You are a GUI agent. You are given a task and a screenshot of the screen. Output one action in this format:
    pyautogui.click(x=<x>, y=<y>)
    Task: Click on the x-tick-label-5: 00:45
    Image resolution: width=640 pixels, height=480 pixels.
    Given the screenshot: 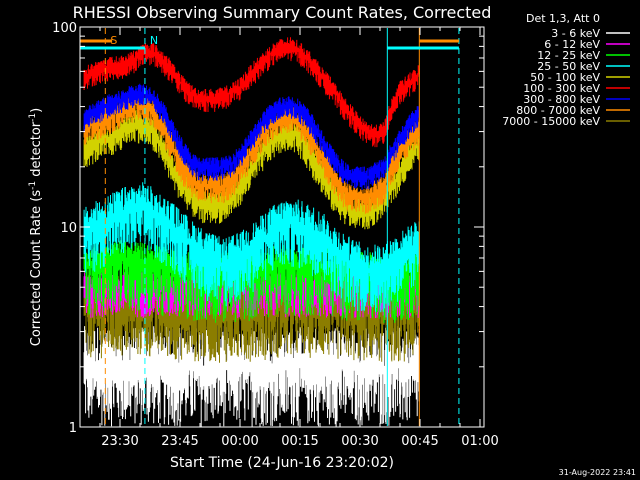 What is the action you would take?
    pyautogui.click(x=419, y=441)
    